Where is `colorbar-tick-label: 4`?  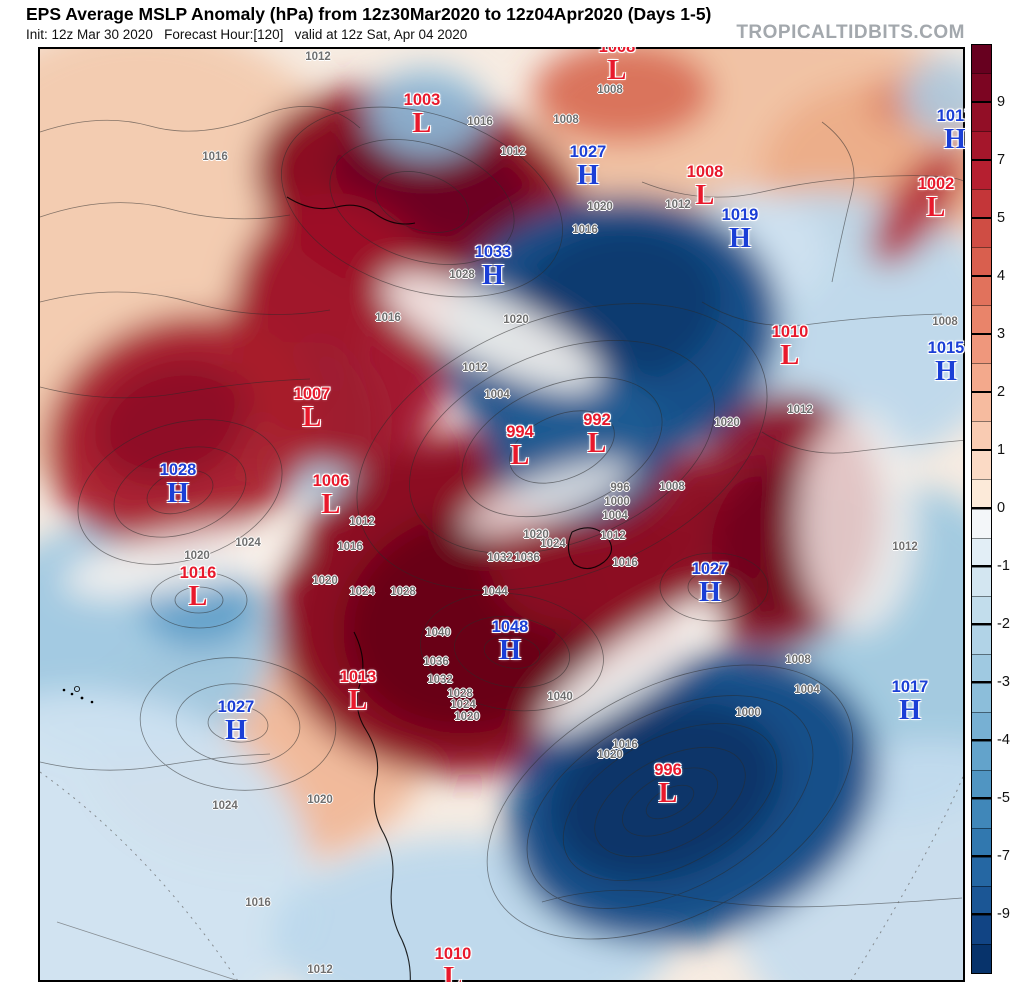
colorbar-tick-label: 4 is located at coordinates (1001, 276).